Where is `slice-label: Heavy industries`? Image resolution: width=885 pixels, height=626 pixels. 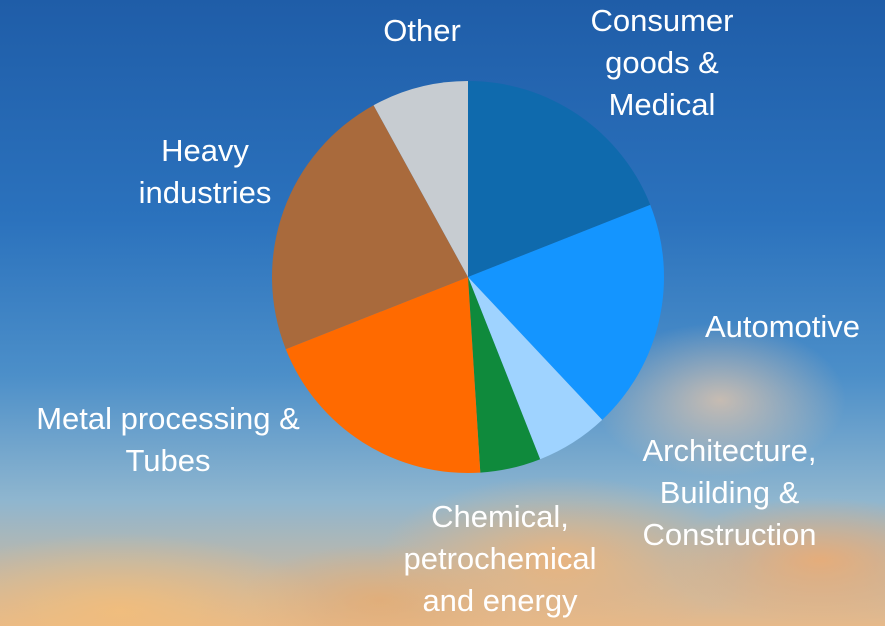
slice-label: Heavy industries is located at coordinates (205, 171).